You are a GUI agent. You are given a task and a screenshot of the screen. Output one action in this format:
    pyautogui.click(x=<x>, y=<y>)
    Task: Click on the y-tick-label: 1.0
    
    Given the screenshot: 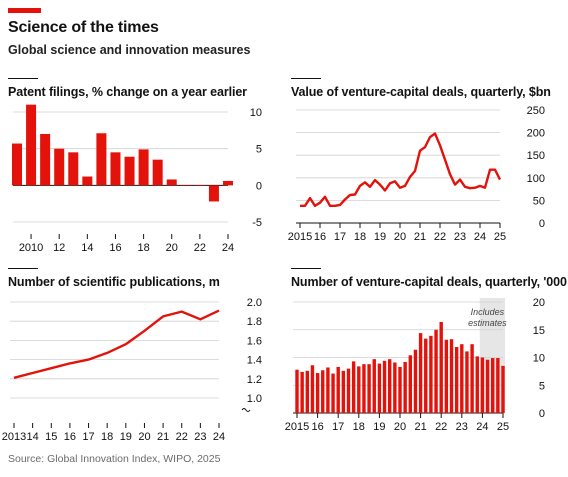 What is the action you would take?
    pyautogui.click(x=254, y=399)
    